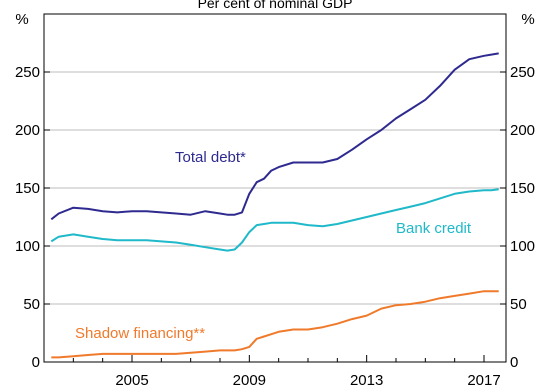 The width and height of the screenshot is (550, 389). What do you see at coordinates (522, 130) in the screenshot?
I see `y-tick-label-right: 200` at bounding box center [522, 130].